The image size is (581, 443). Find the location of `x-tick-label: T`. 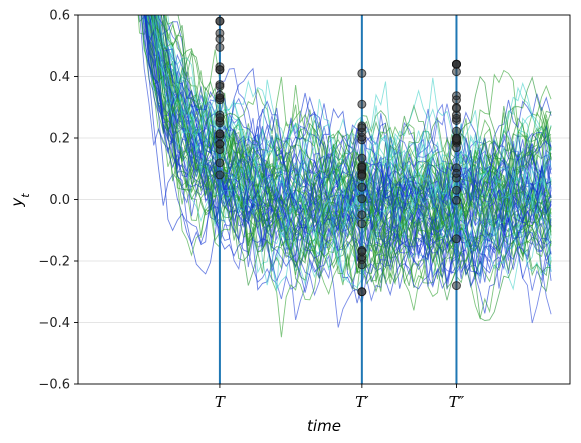

x-tick-label: T is located at coordinates (220, 402).